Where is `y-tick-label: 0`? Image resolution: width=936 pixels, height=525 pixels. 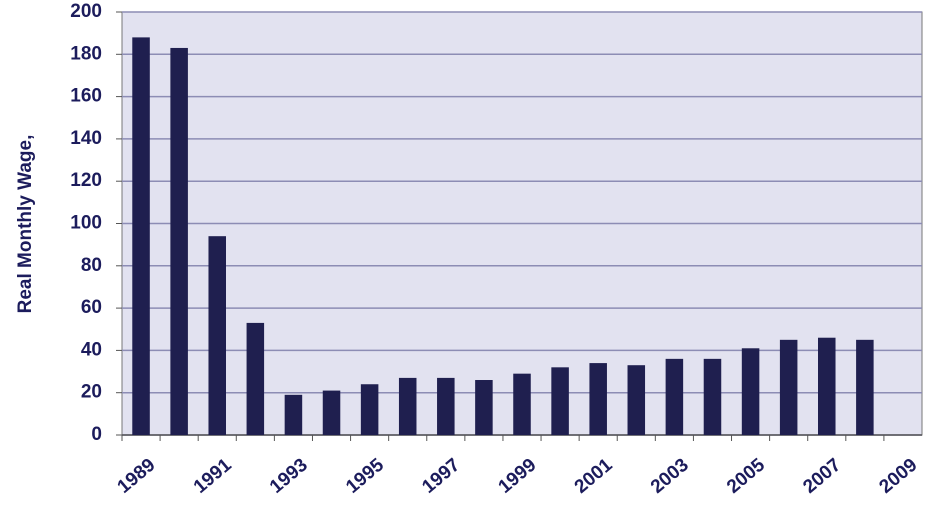 y-tick-label: 0 is located at coordinates (96, 434).